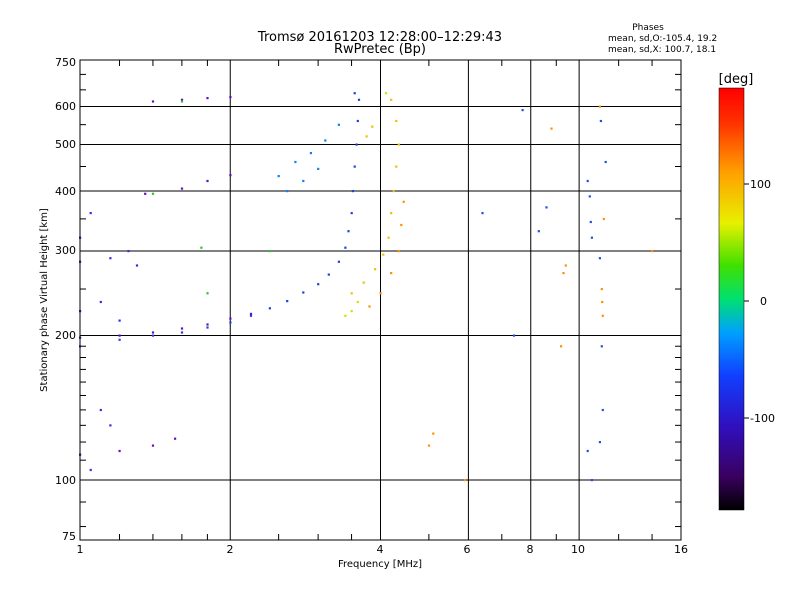 This screenshot has height=600, width=800. Describe the element at coordinates (44, 300) in the screenshot. I see `y-axis-label: Stationary phase Virtual Height [km]` at that location.